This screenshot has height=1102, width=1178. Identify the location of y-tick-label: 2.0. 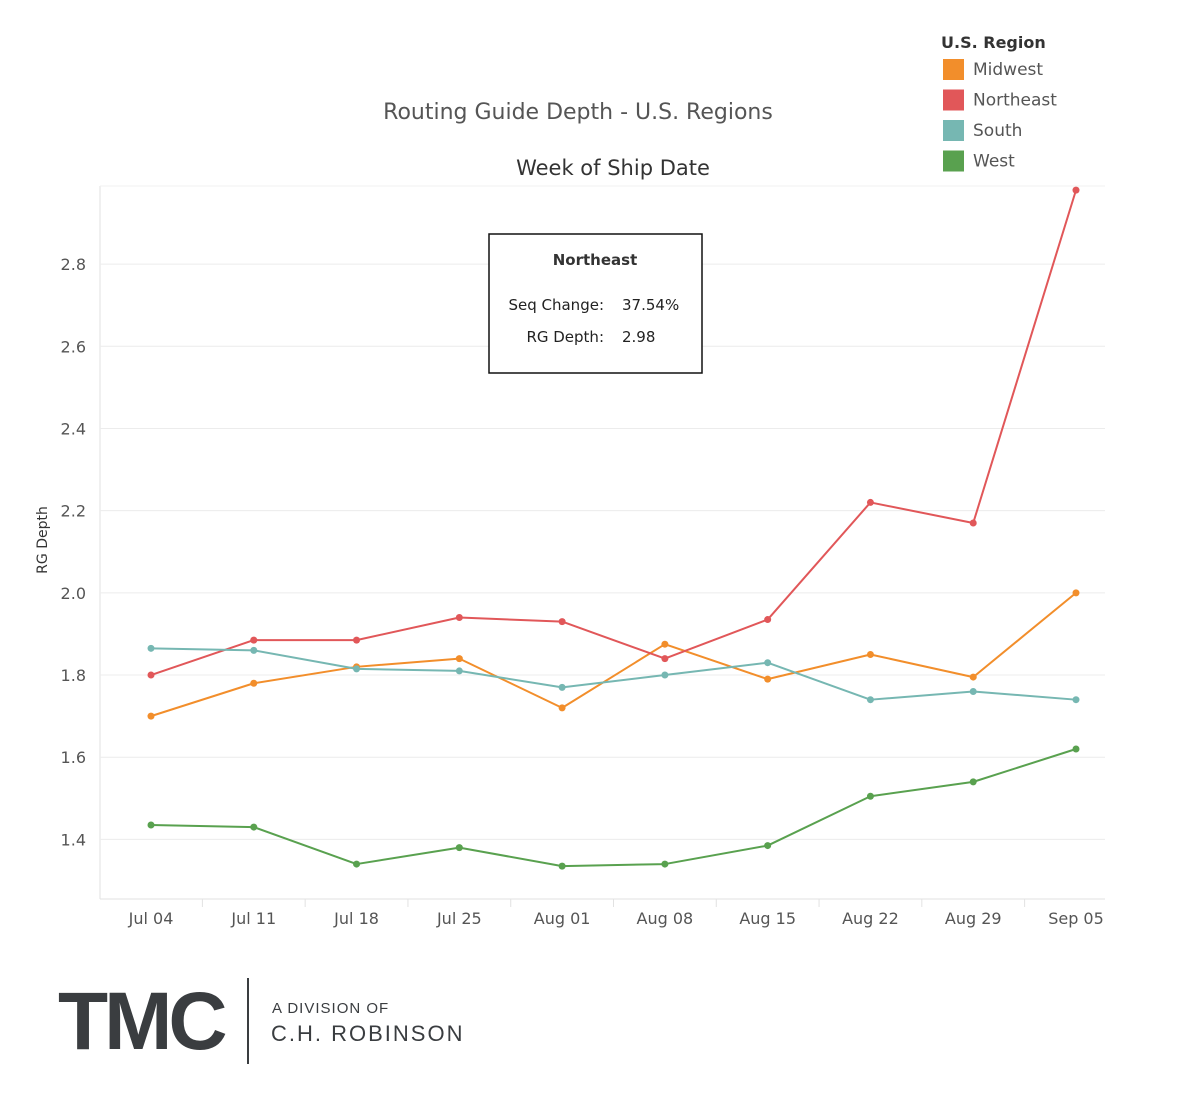
(73, 593).